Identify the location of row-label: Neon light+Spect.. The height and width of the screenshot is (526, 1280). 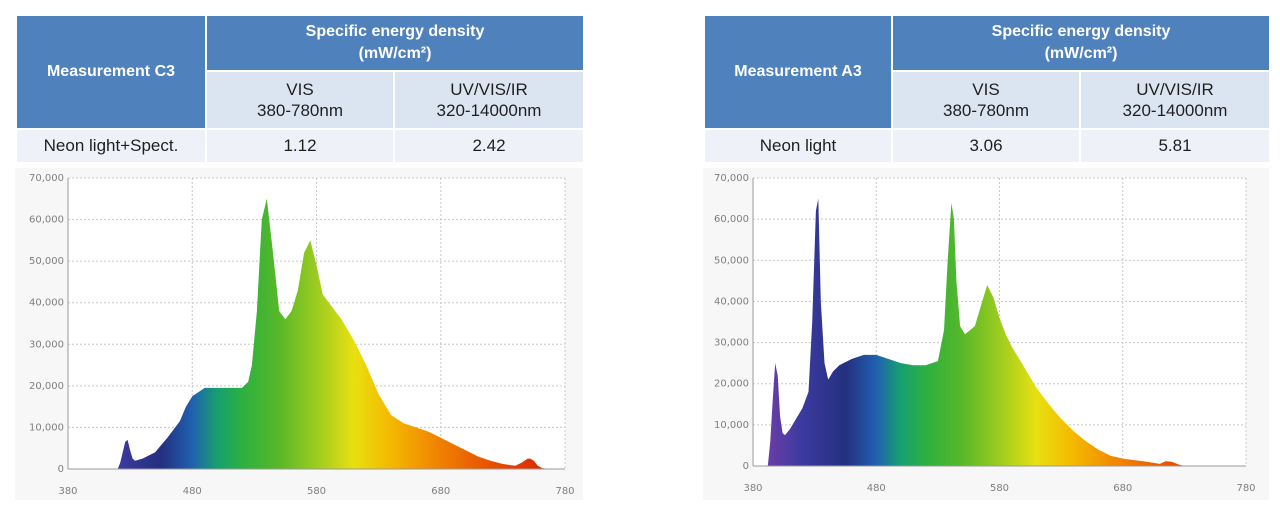
(111, 146).